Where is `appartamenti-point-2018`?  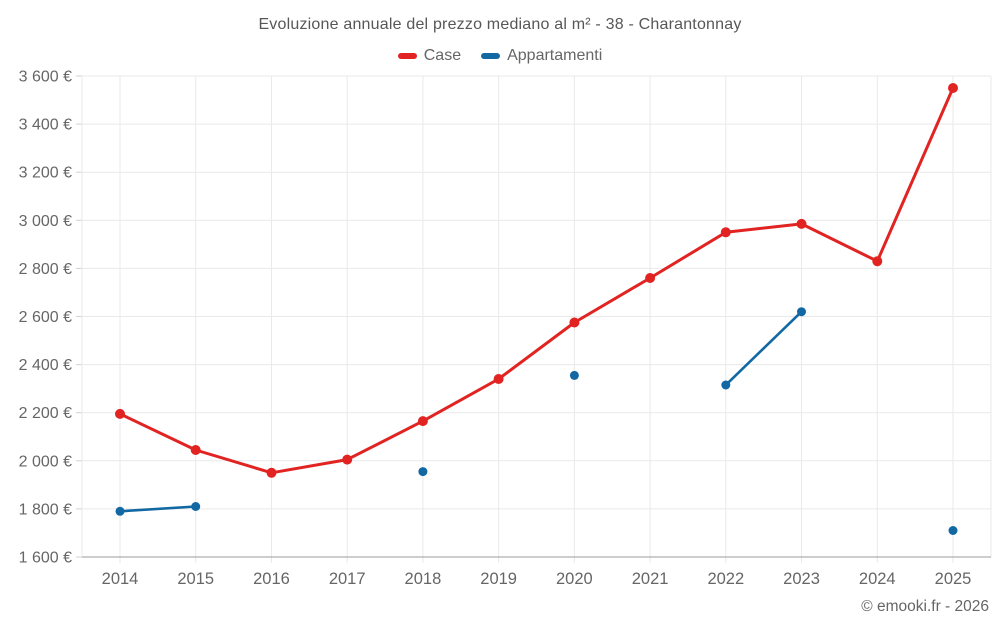 appartamenti-point-2018 is located at coordinates (423, 472).